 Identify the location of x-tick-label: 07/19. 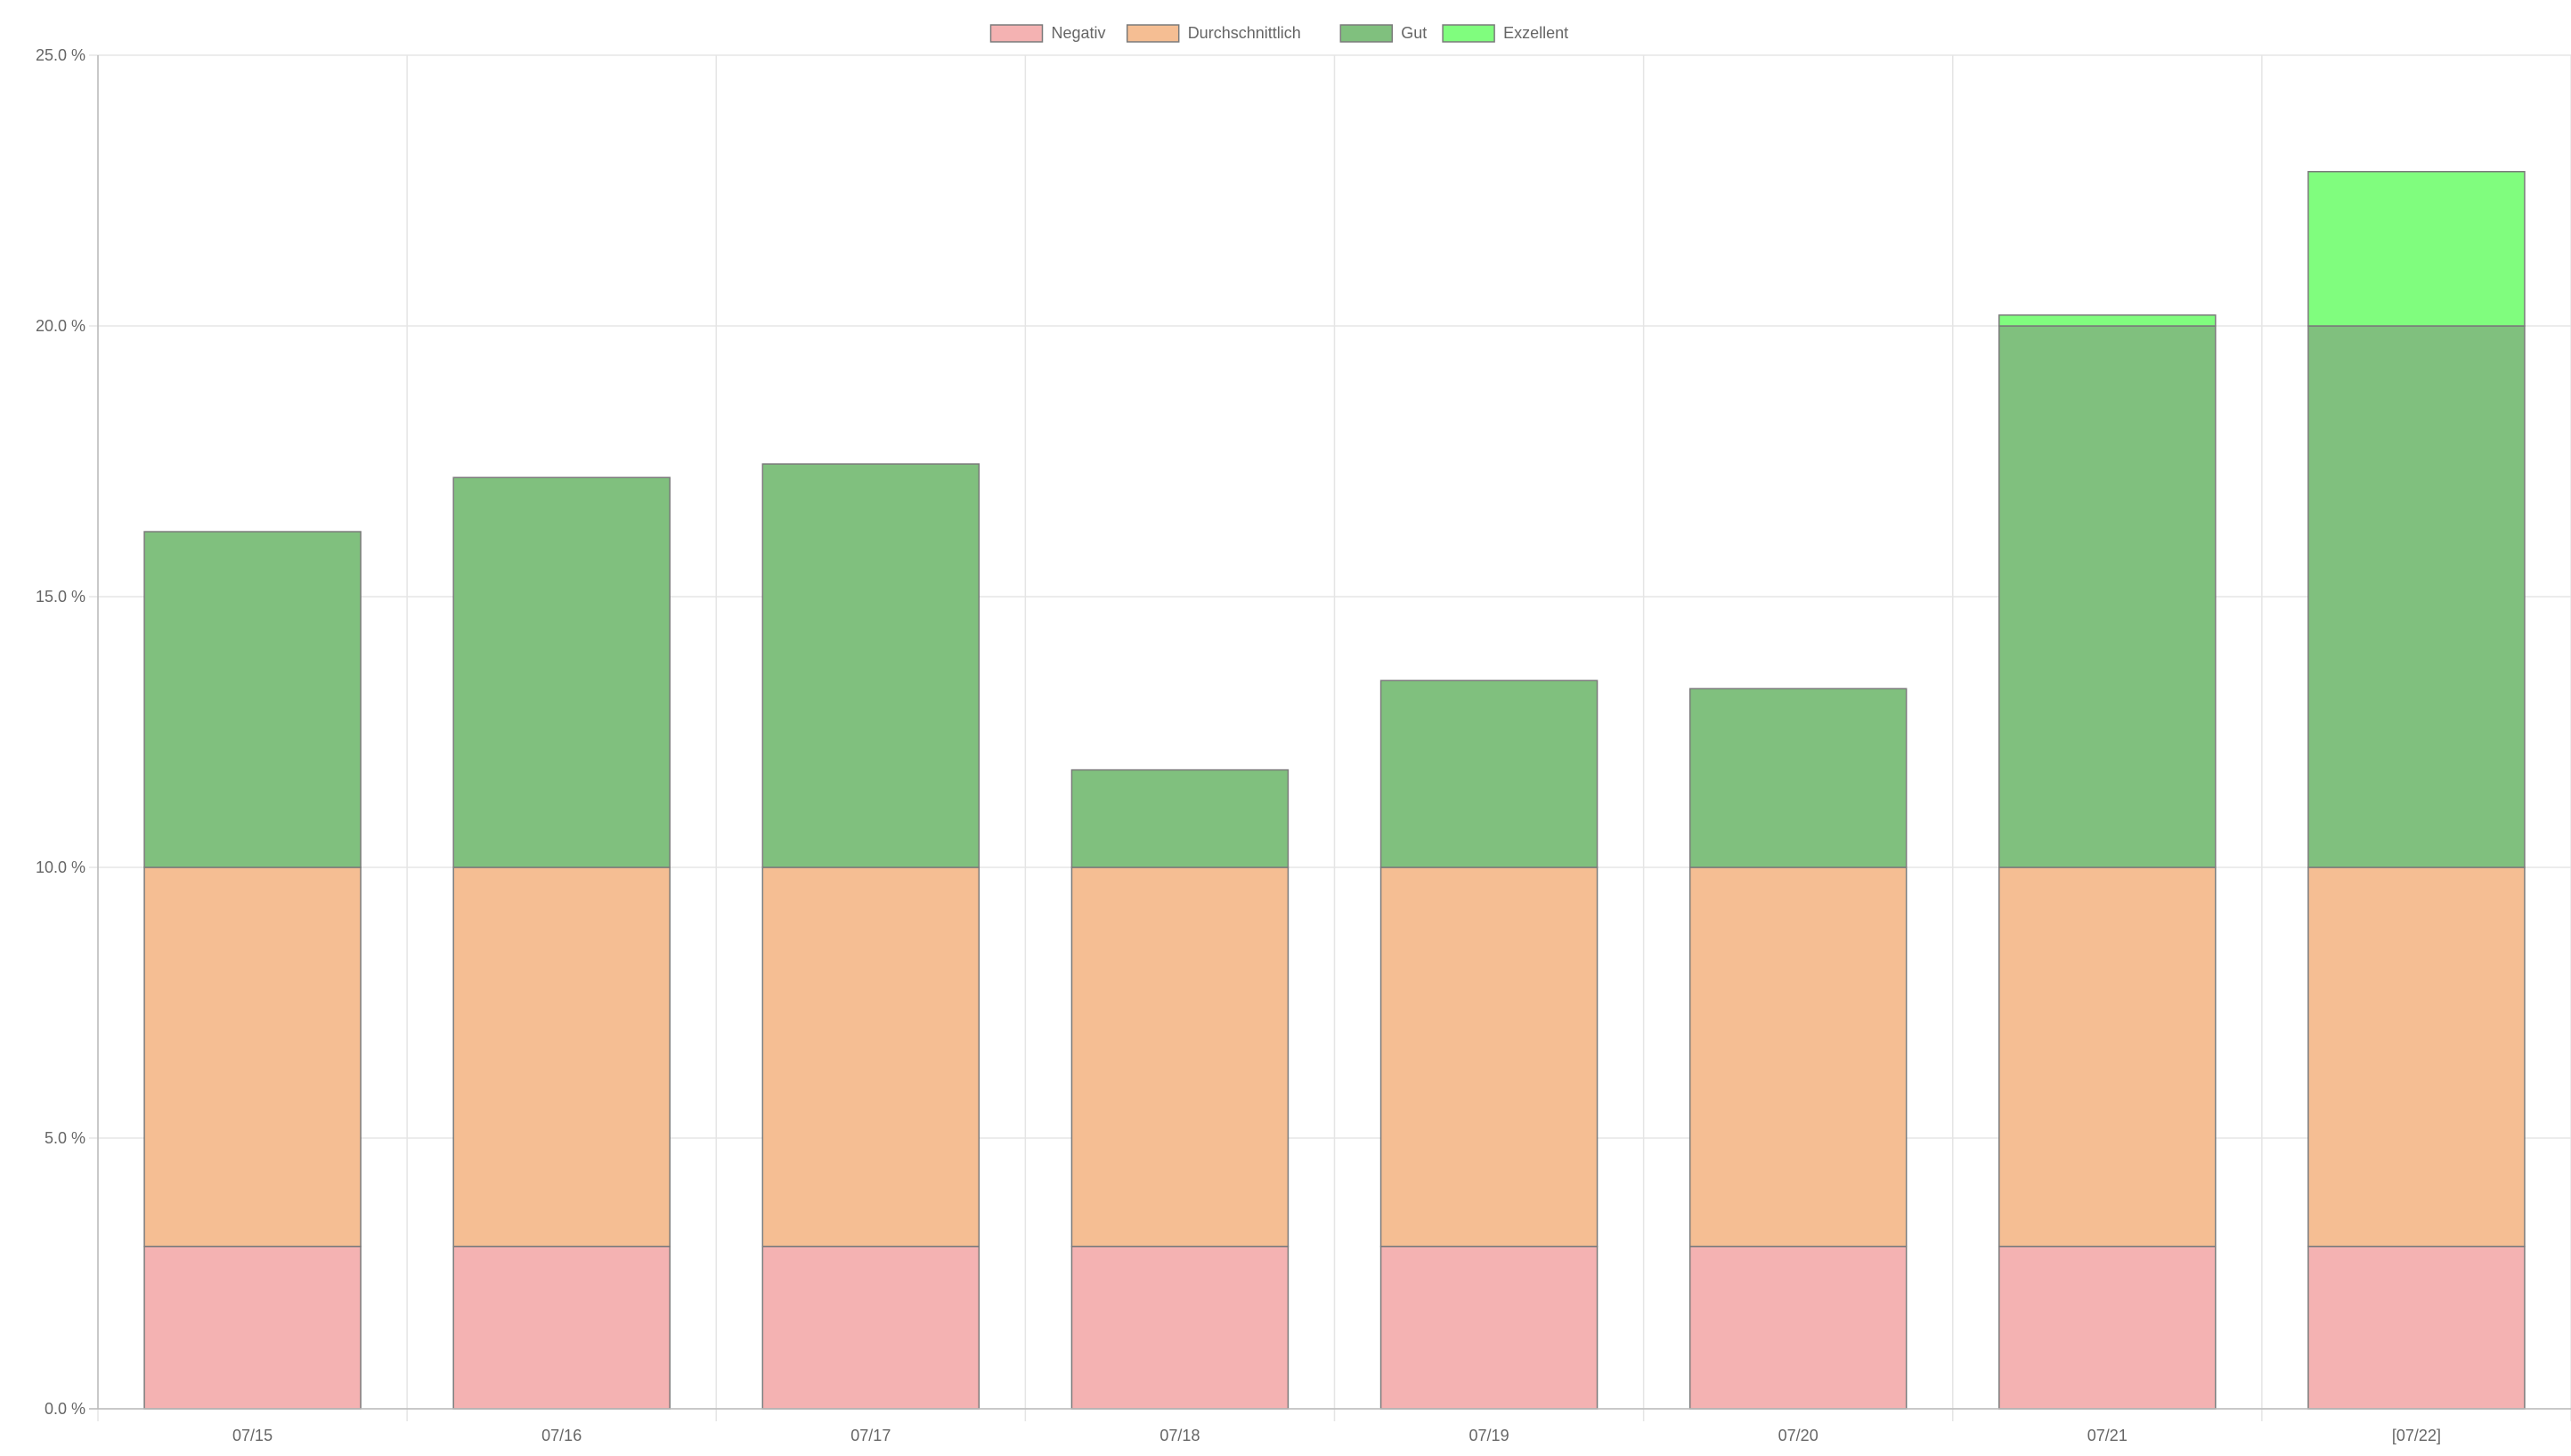
(1489, 1435).